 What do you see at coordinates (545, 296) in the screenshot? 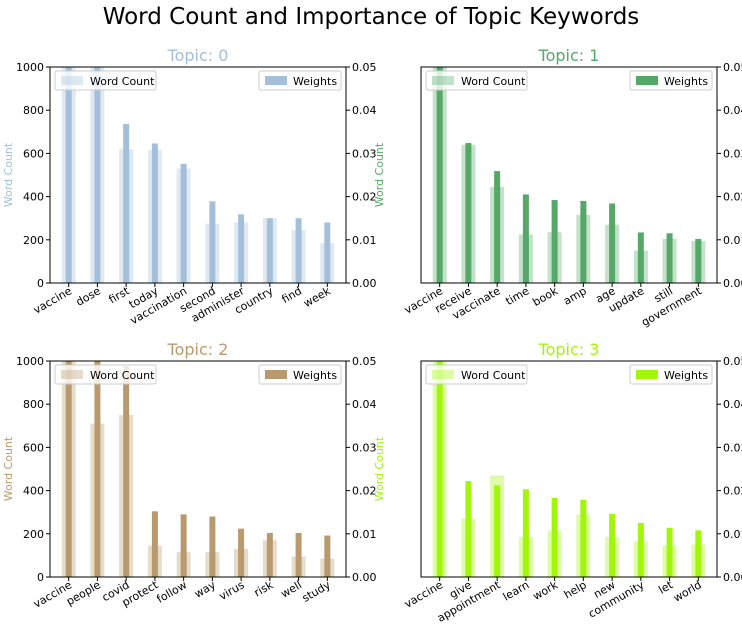
I see `x-tick-label: book` at bounding box center [545, 296].